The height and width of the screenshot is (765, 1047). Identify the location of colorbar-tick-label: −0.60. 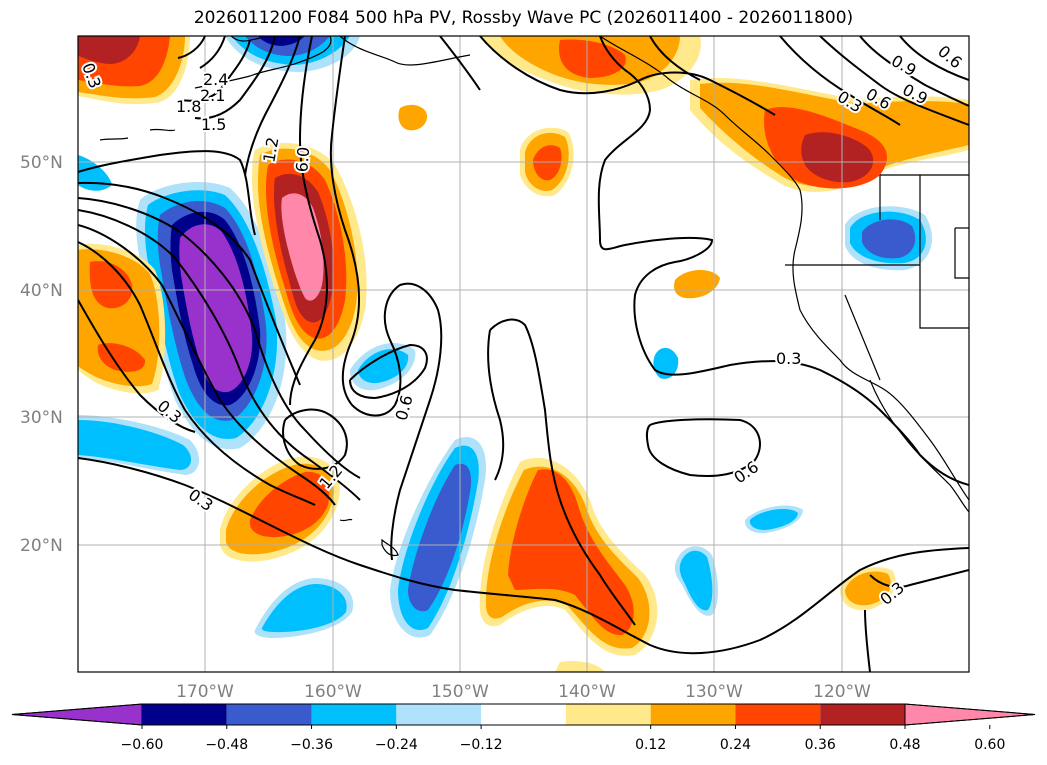
(142, 745).